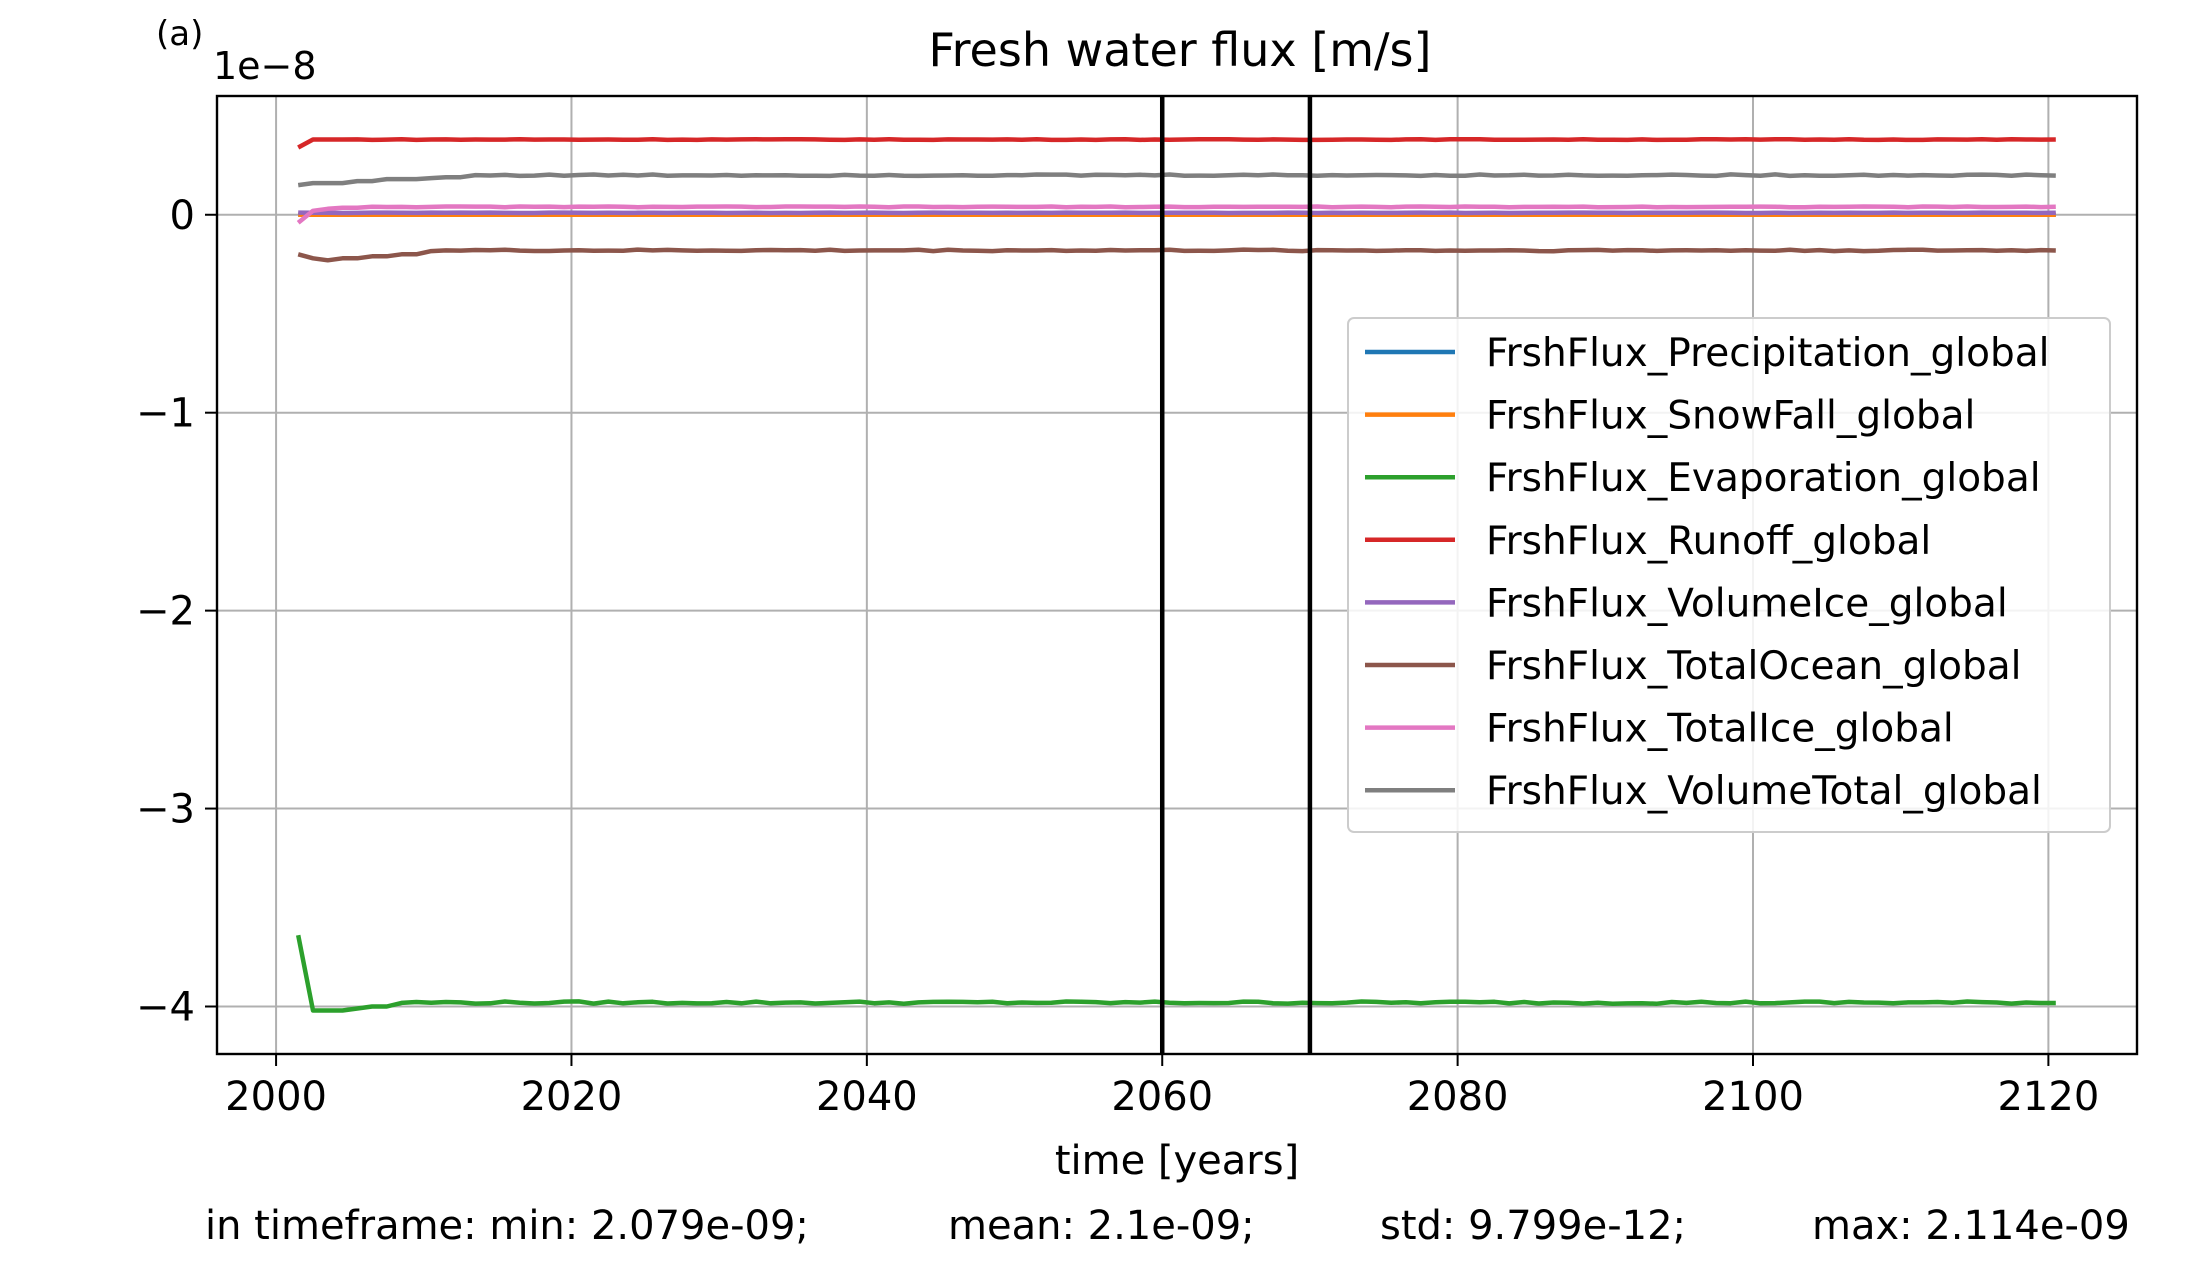 The height and width of the screenshot is (1263, 2196). What do you see at coordinates (1162, 1097) in the screenshot?
I see `x-tick-label: 2060` at bounding box center [1162, 1097].